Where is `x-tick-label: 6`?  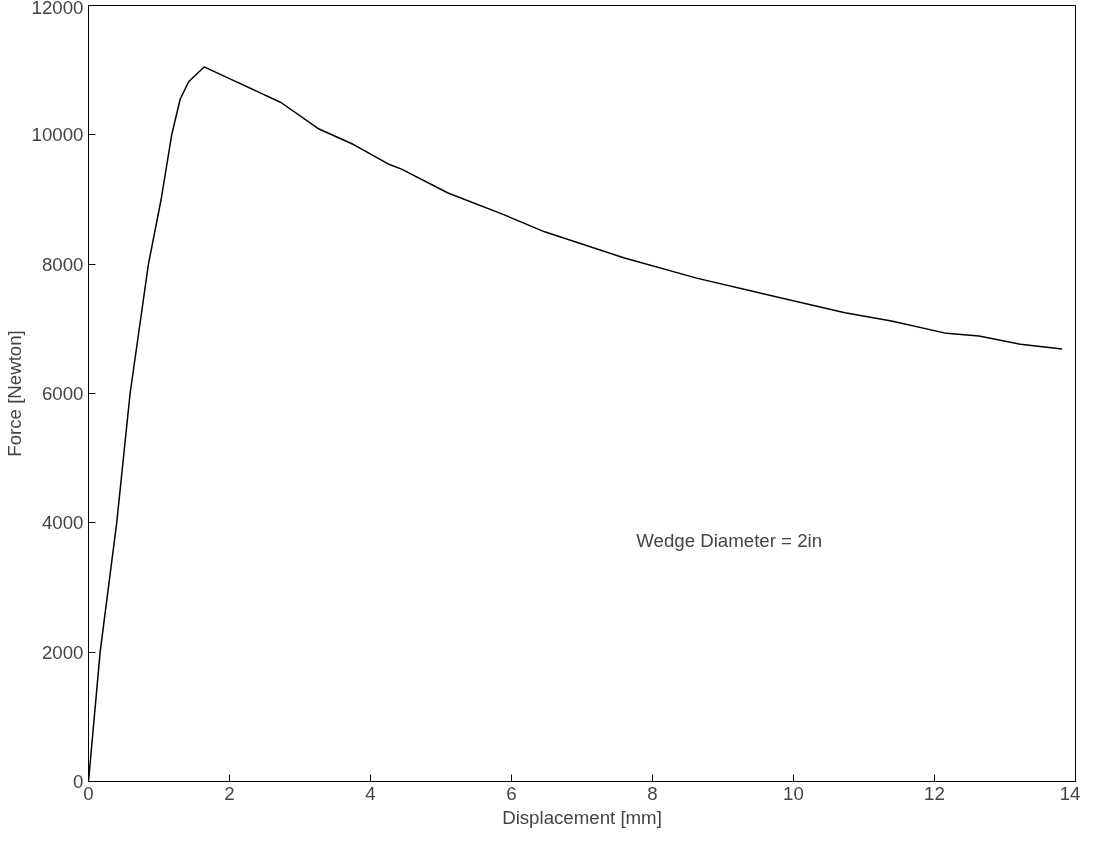
x-tick-label: 6 is located at coordinates (511, 793).